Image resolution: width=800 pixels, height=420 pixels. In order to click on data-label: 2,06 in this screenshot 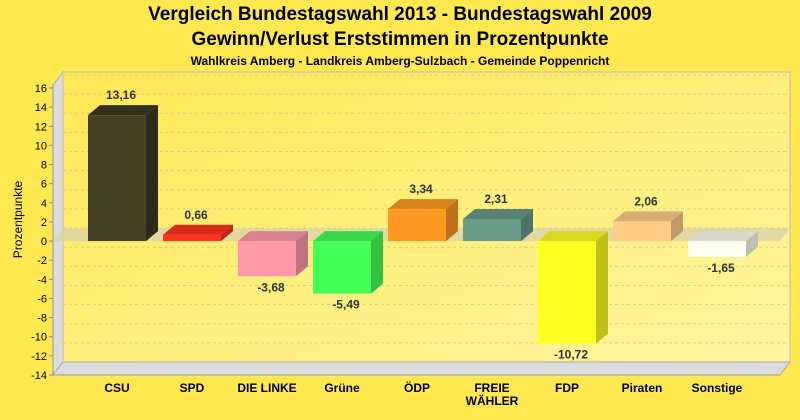, I will do `click(646, 201)`.